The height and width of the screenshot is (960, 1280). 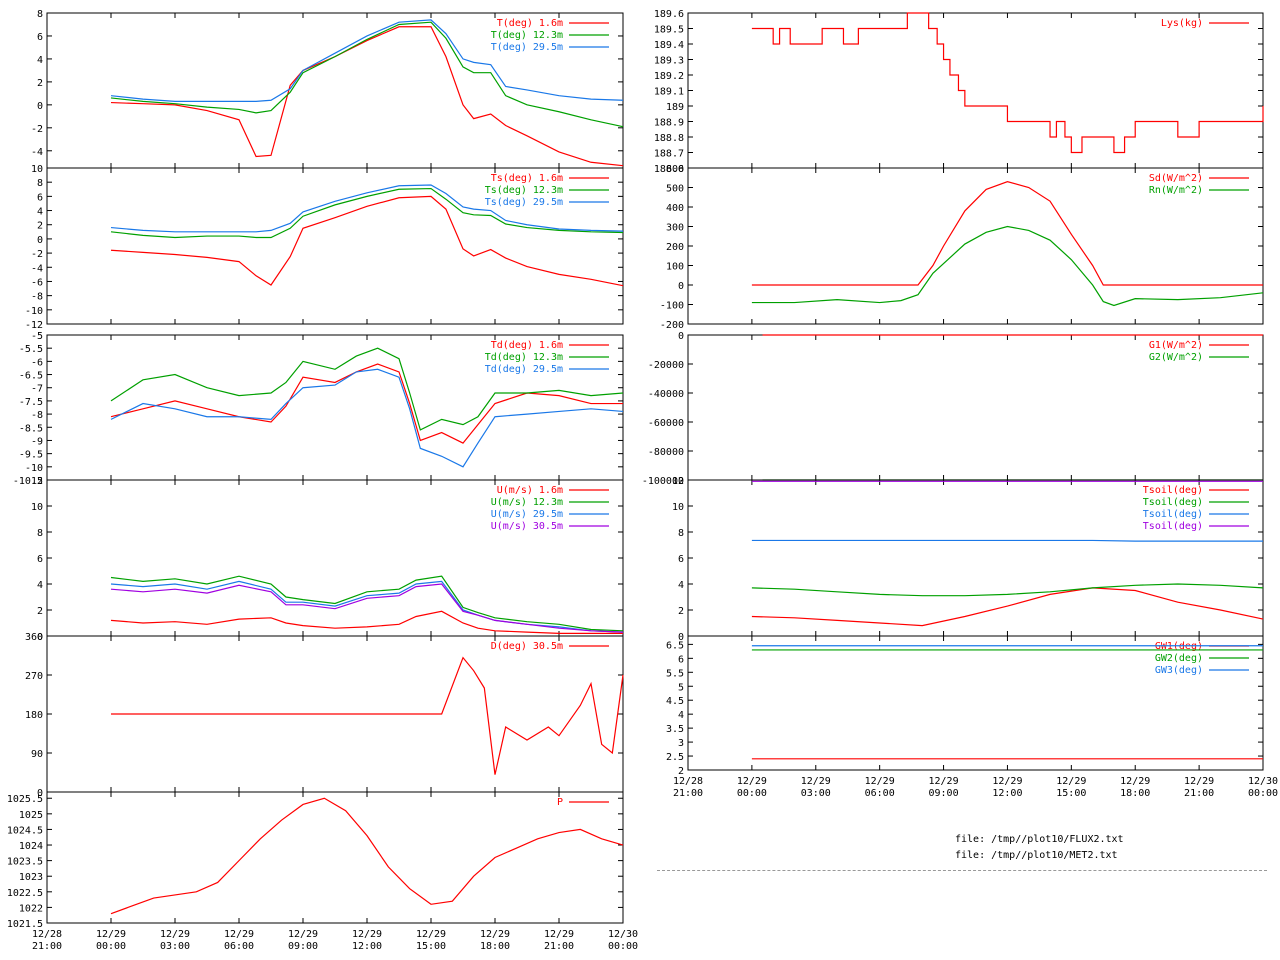 What do you see at coordinates (675, 757) in the screenshot?
I see `y-tick-label-GW-8: 2.5` at bounding box center [675, 757].